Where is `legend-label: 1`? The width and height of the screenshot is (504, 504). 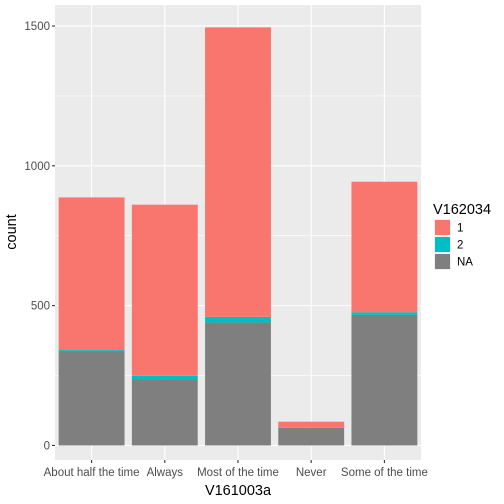 legend-label: 1 is located at coordinates (460, 229).